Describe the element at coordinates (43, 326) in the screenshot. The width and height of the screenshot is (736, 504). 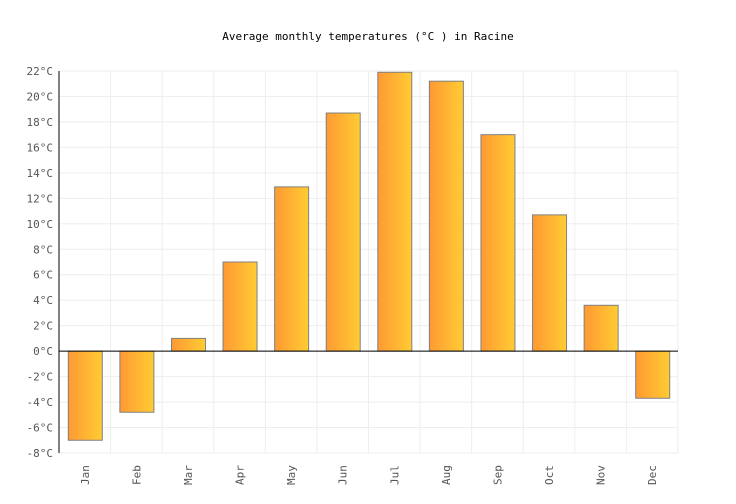
I see `y-tick-label: 2°C` at that location.